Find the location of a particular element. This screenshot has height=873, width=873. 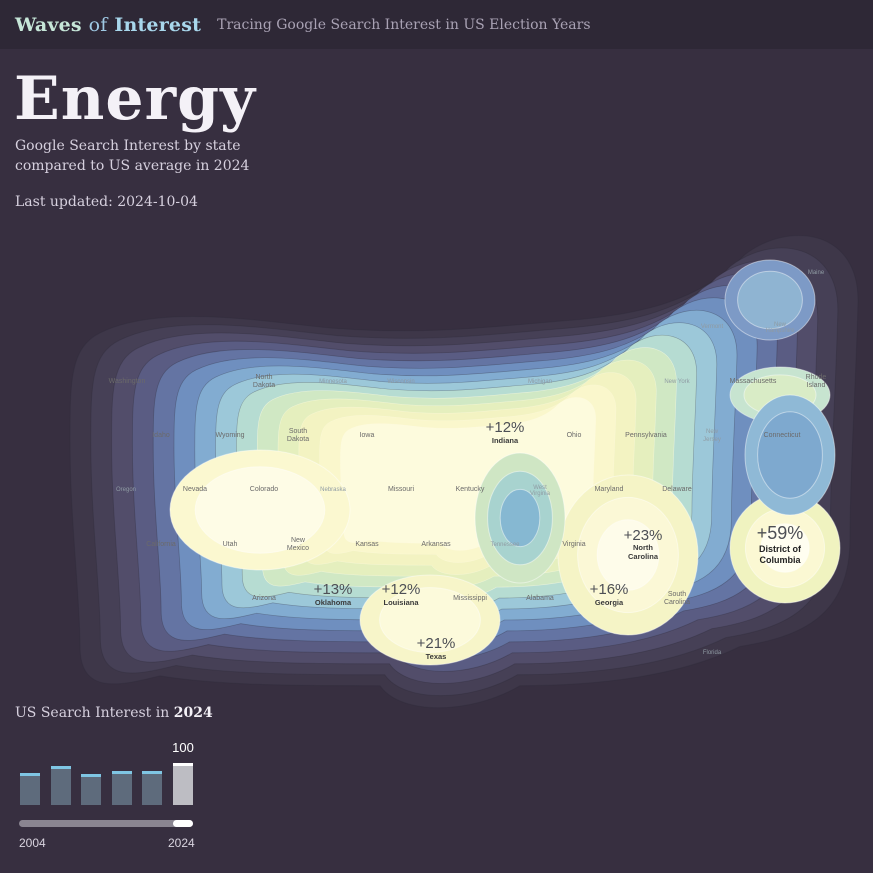

label-mississippi: Mississippi is located at coordinates (470, 598).